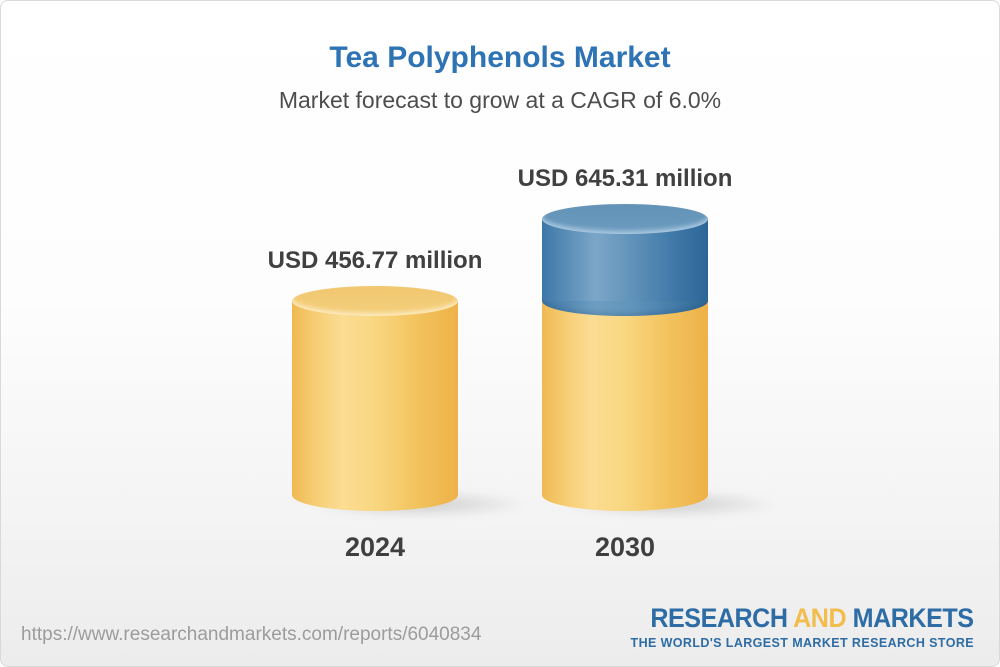 Image resolution: width=1000 pixels, height=667 pixels. Describe the element at coordinates (625, 547) in the screenshot. I see `axis-label-2030: 2030` at that location.